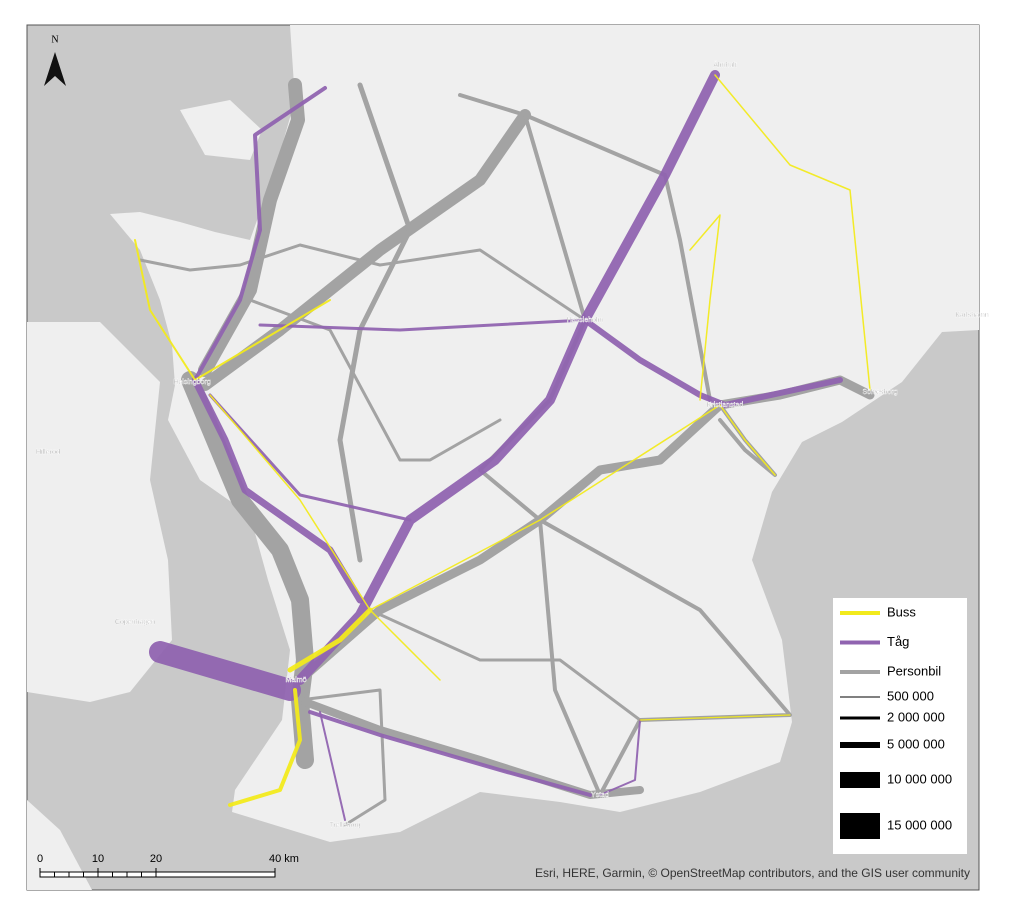 This screenshot has width=1024, height=914. Describe the element at coordinates (898, 641) in the screenshot. I see `legend-label: Tåg` at that location.